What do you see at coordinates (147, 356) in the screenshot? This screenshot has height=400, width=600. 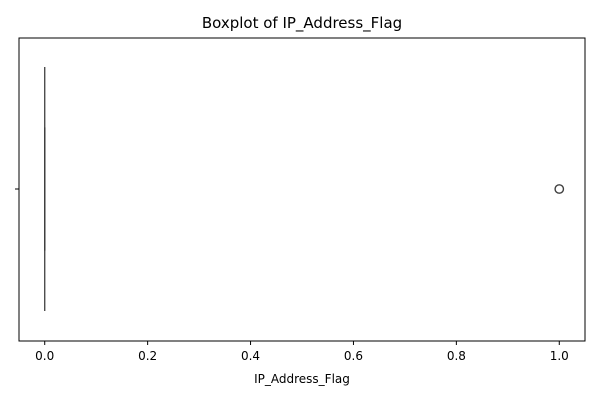 I see `x-tick-label: 0.2` at bounding box center [147, 356].